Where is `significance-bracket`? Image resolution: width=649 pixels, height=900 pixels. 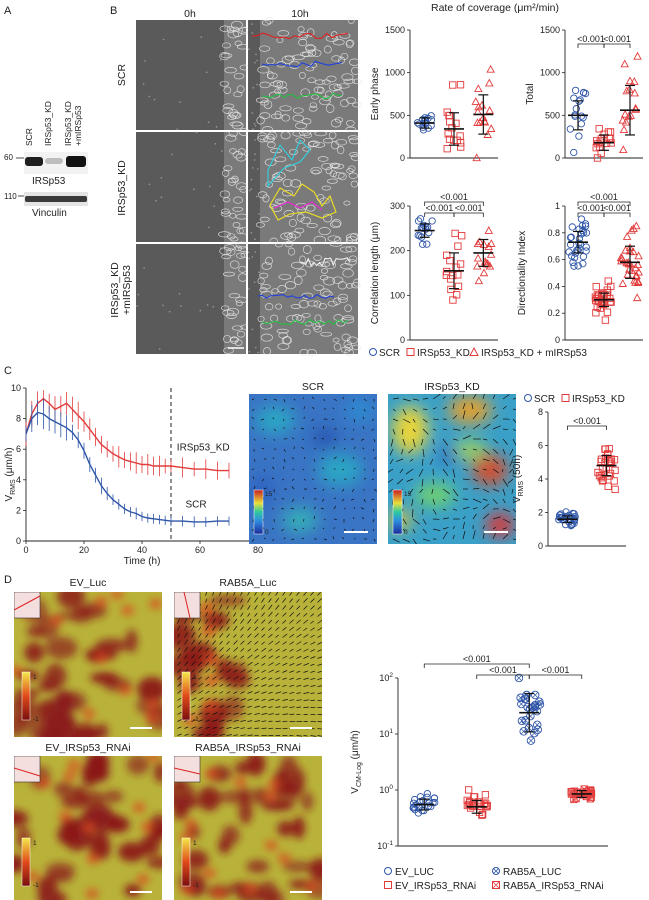
significance-bracket is located at coordinates (591, 214).